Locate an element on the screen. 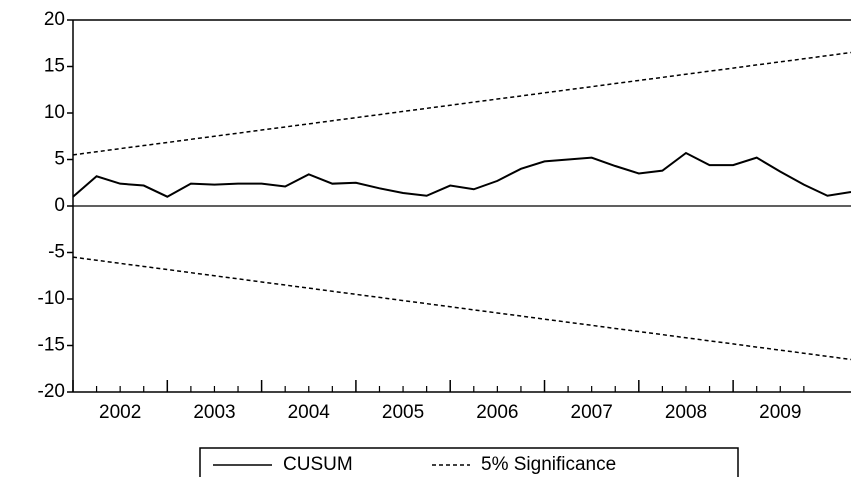  series-line is located at coordinates (461, 174).